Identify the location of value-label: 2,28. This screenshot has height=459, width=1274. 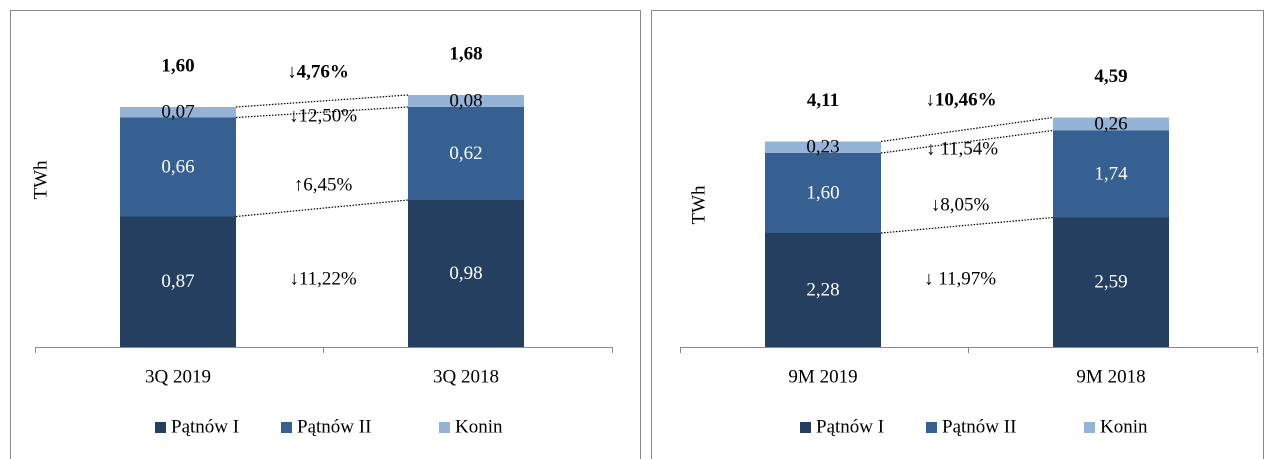
(822, 289).